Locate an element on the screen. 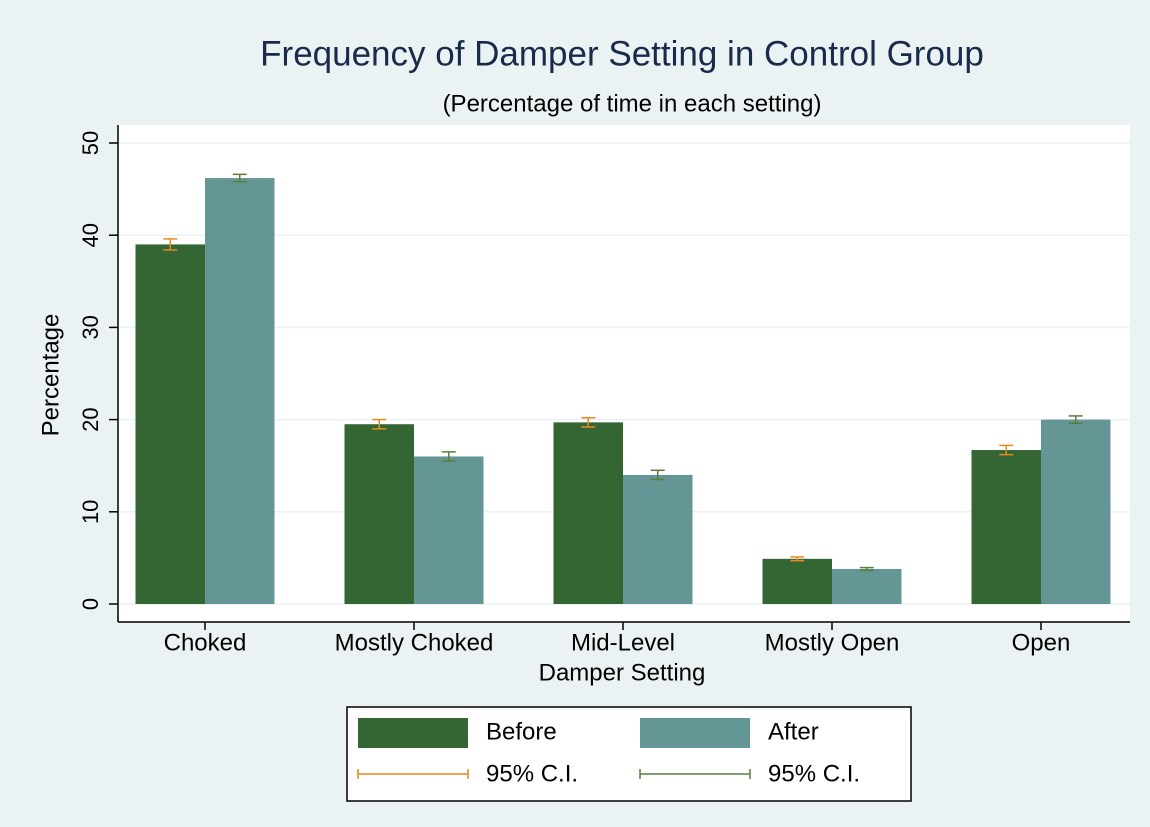 This screenshot has width=1150, height=827. legend-label: After is located at coordinates (793, 731).